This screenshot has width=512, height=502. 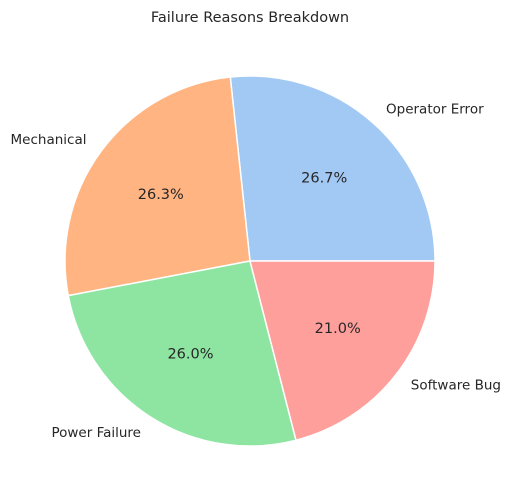 I want to click on slice-percent-software-bug: 21.0%, so click(x=338, y=329).